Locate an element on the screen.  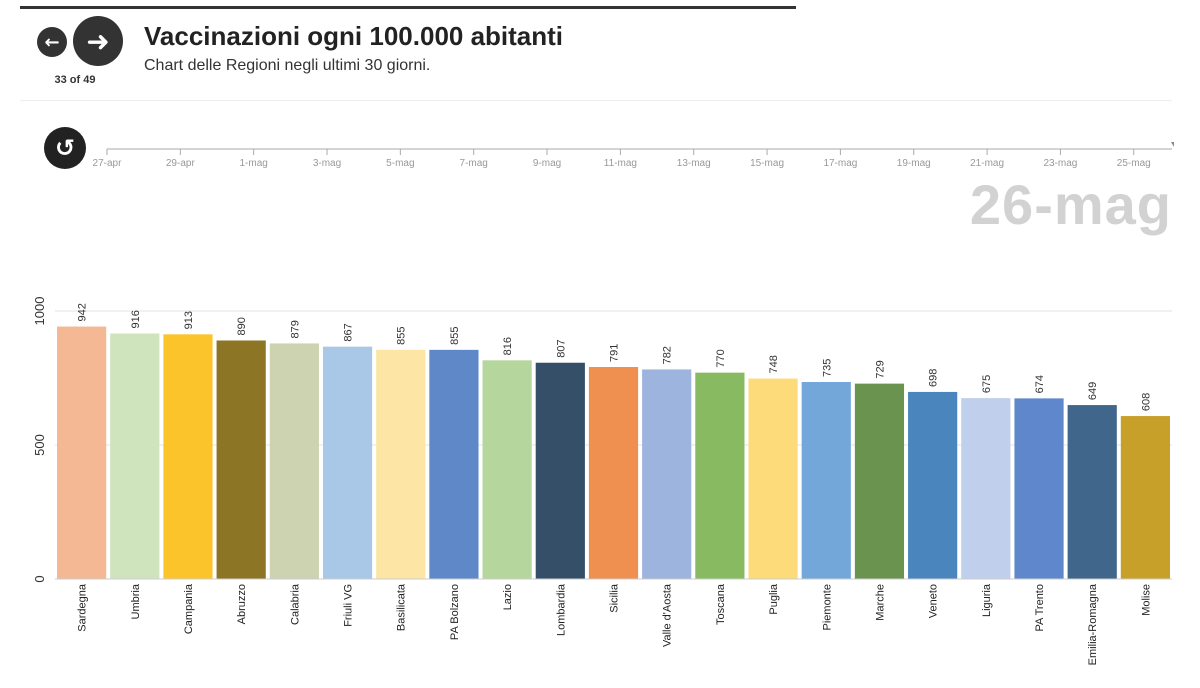
x-tick-label: PA Bolzano is located at coordinates (455, 612).